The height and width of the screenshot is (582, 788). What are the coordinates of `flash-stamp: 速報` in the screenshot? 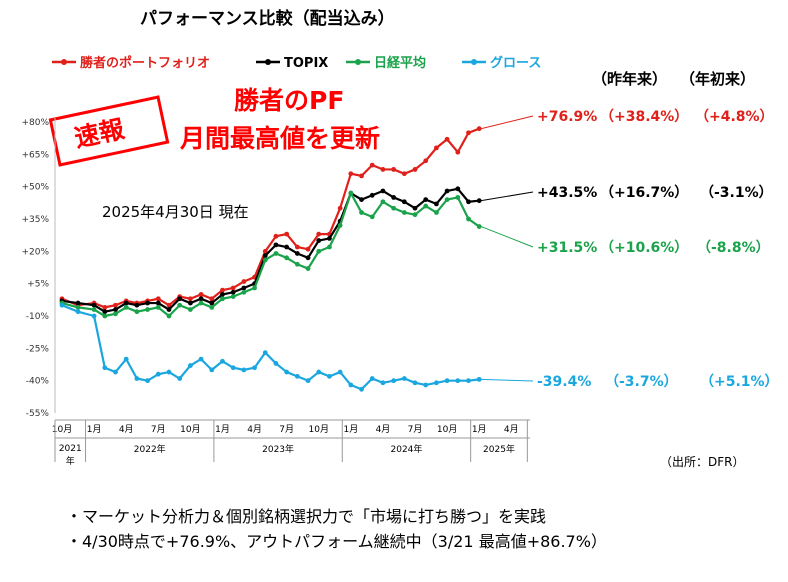 It's located at (109, 131).